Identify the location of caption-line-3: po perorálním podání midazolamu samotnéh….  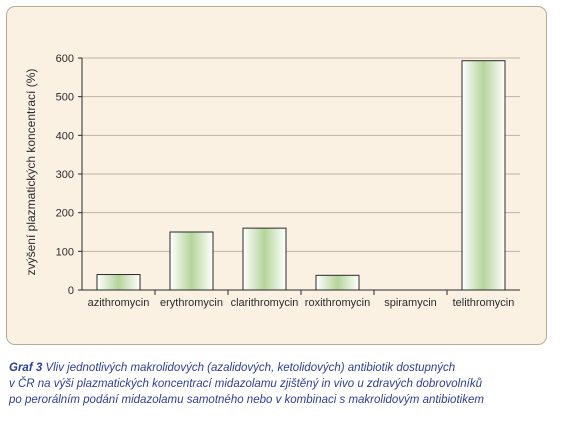
(246, 400).